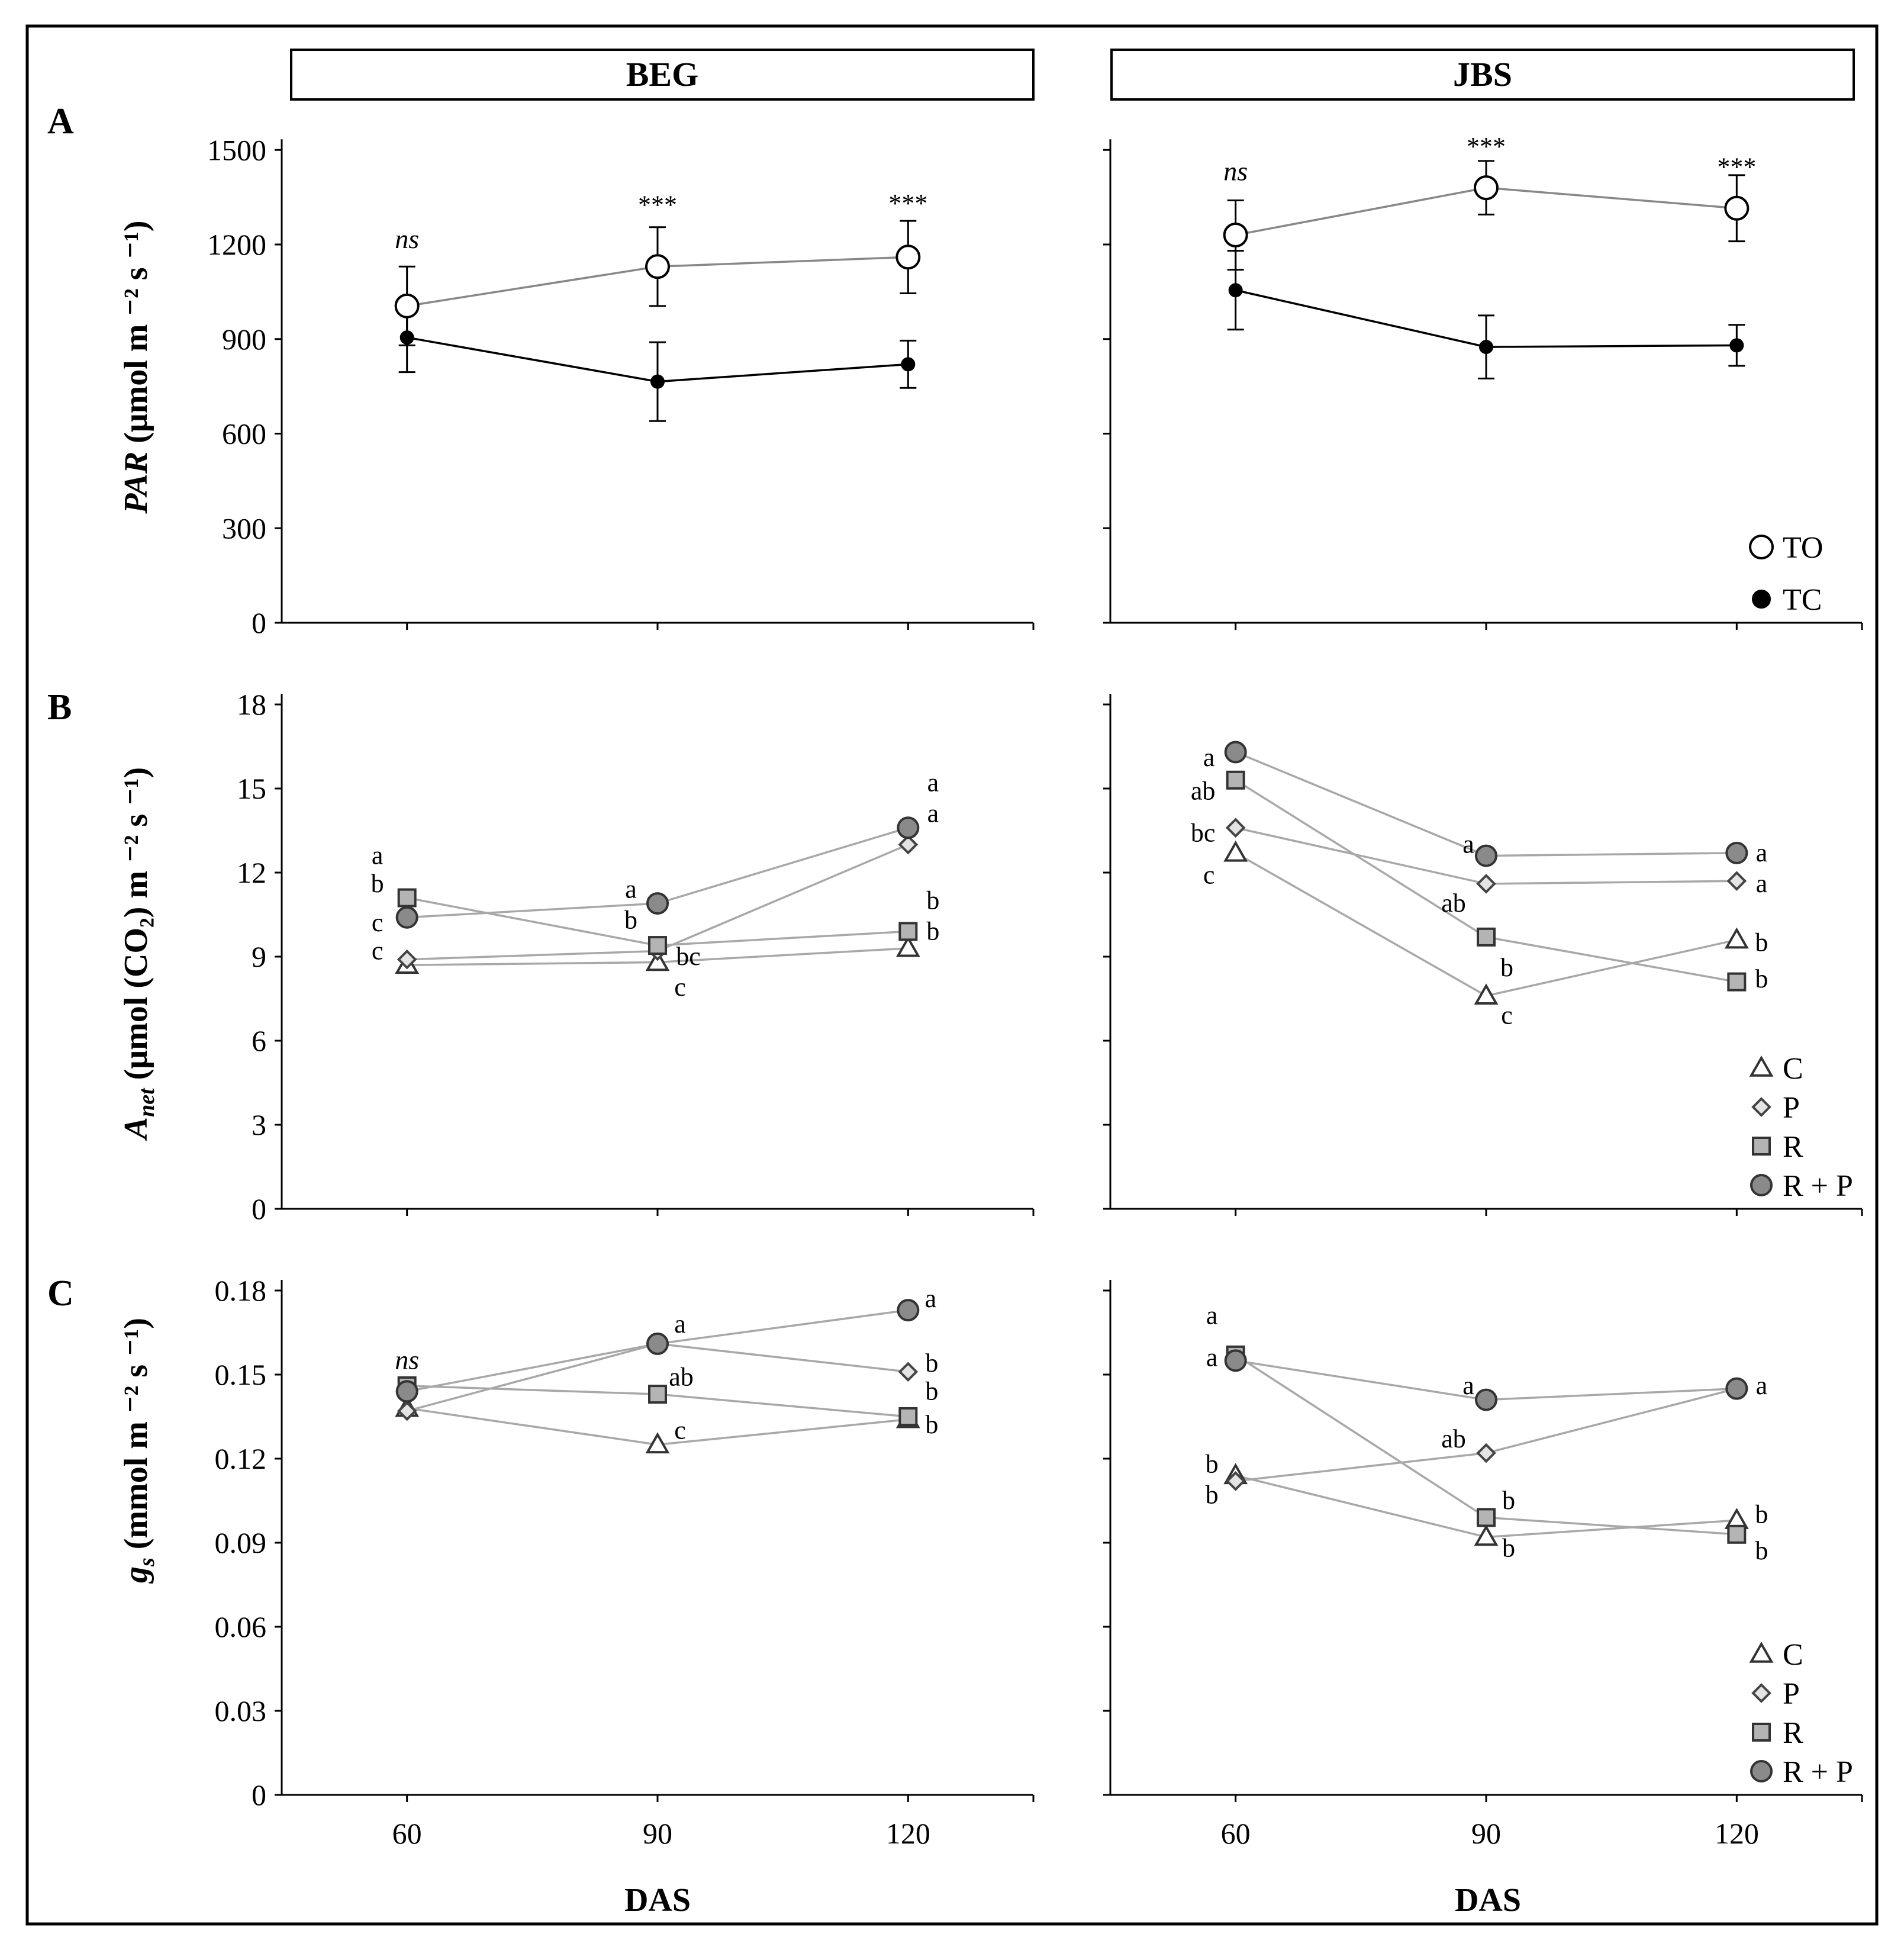 The width and height of the screenshot is (1904, 1950). Describe the element at coordinates (136, 367) in the screenshot. I see `y-title-par: PAR (μmol m ⁻² s ⁻¹)` at that location.